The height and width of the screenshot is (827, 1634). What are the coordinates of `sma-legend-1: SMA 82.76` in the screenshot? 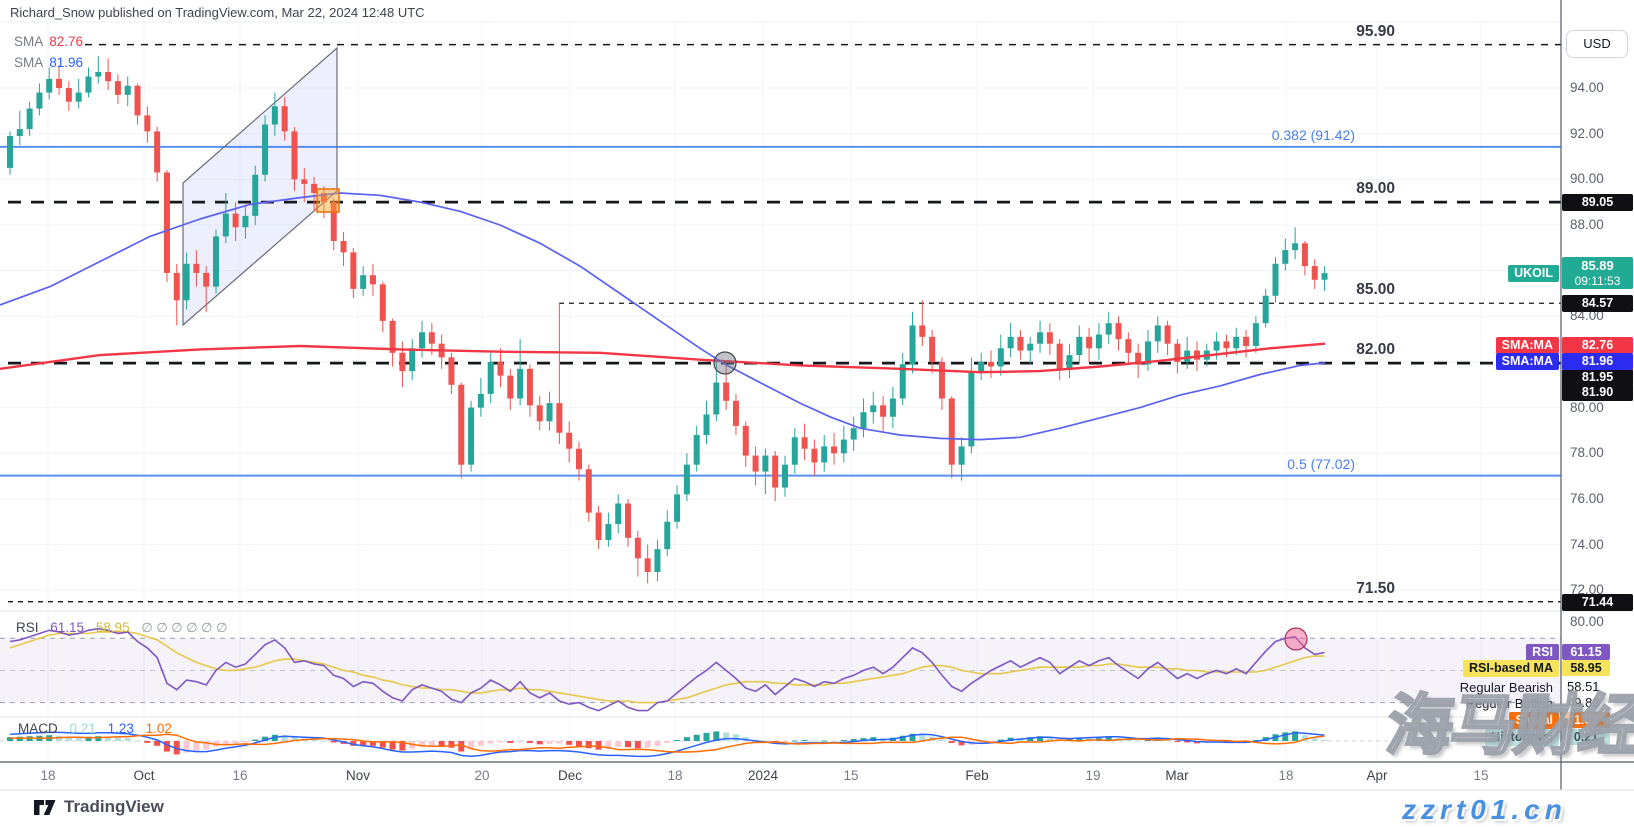 It's located at (48, 41).